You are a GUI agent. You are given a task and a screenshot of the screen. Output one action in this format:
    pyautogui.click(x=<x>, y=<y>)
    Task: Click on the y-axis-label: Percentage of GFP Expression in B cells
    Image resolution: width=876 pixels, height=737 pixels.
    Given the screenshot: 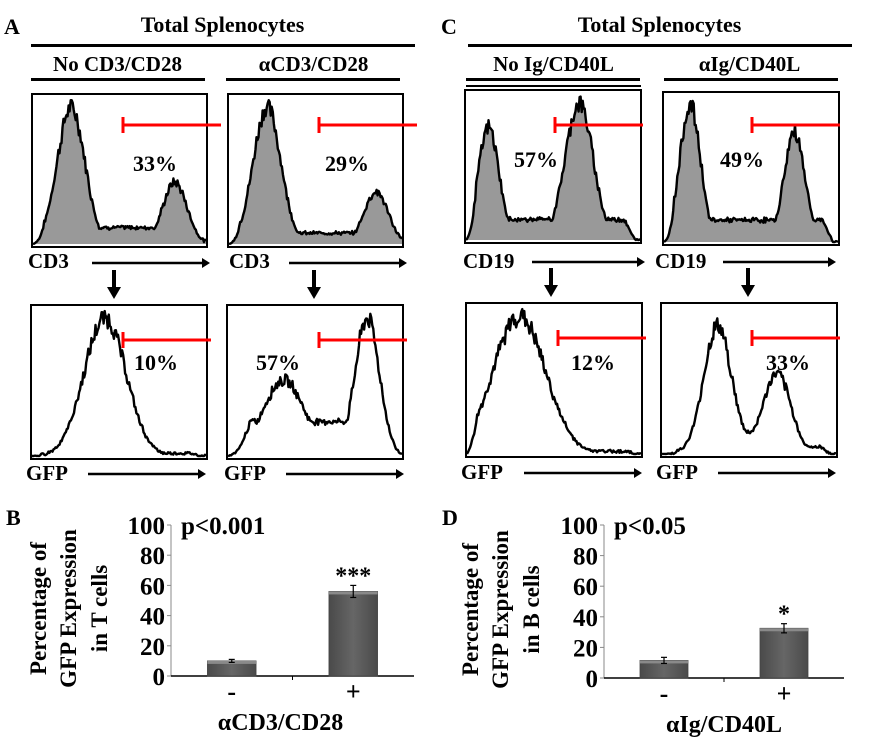 What is the action you would take?
    pyautogui.click(x=501, y=609)
    